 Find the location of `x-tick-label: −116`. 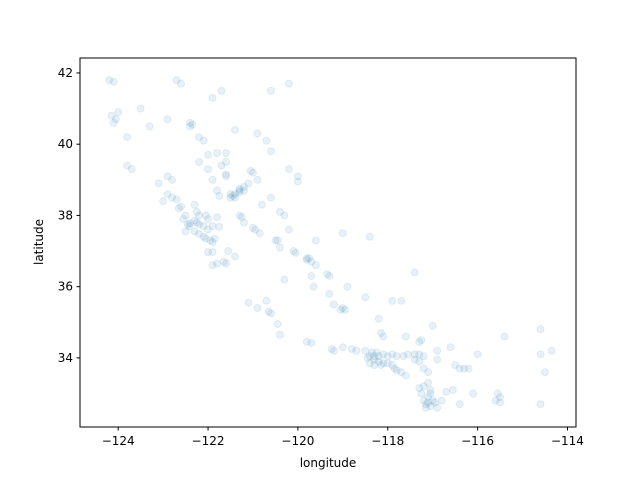

x-tick-label: −116 is located at coordinates (477, 441).